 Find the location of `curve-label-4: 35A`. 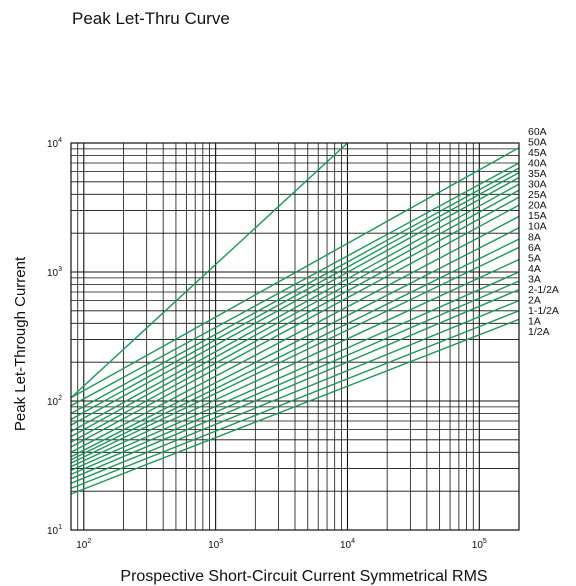

curve-label-4: 35A is located at coordinates (537, 174).